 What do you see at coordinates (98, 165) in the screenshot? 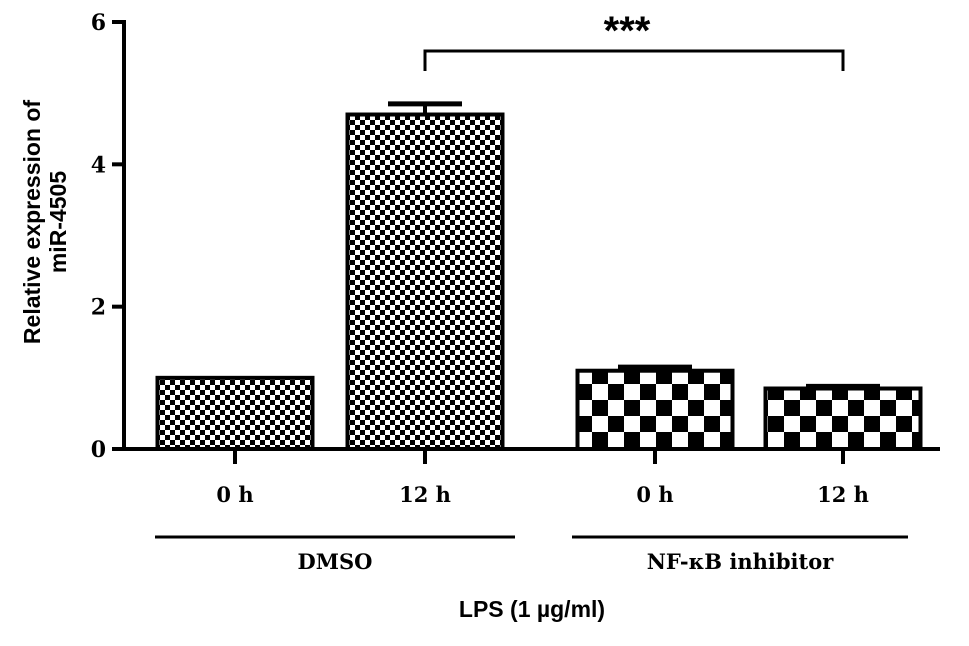
I see `y-tick-label: 4` at bounding box center [98, 165].